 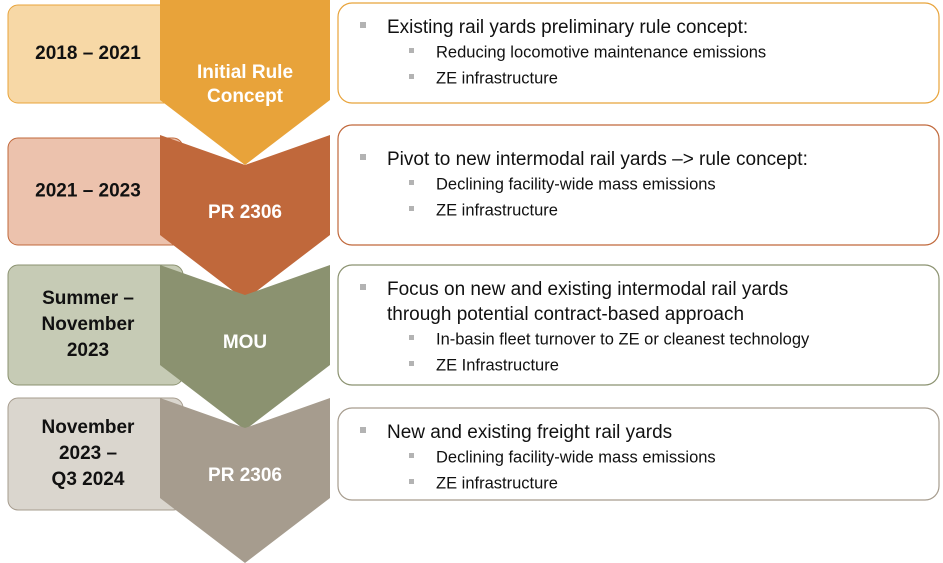 What do you see at coordinates (88, 298) in the screenshot?
I see `period-text: Summer –` at bounding box center [88, 298].